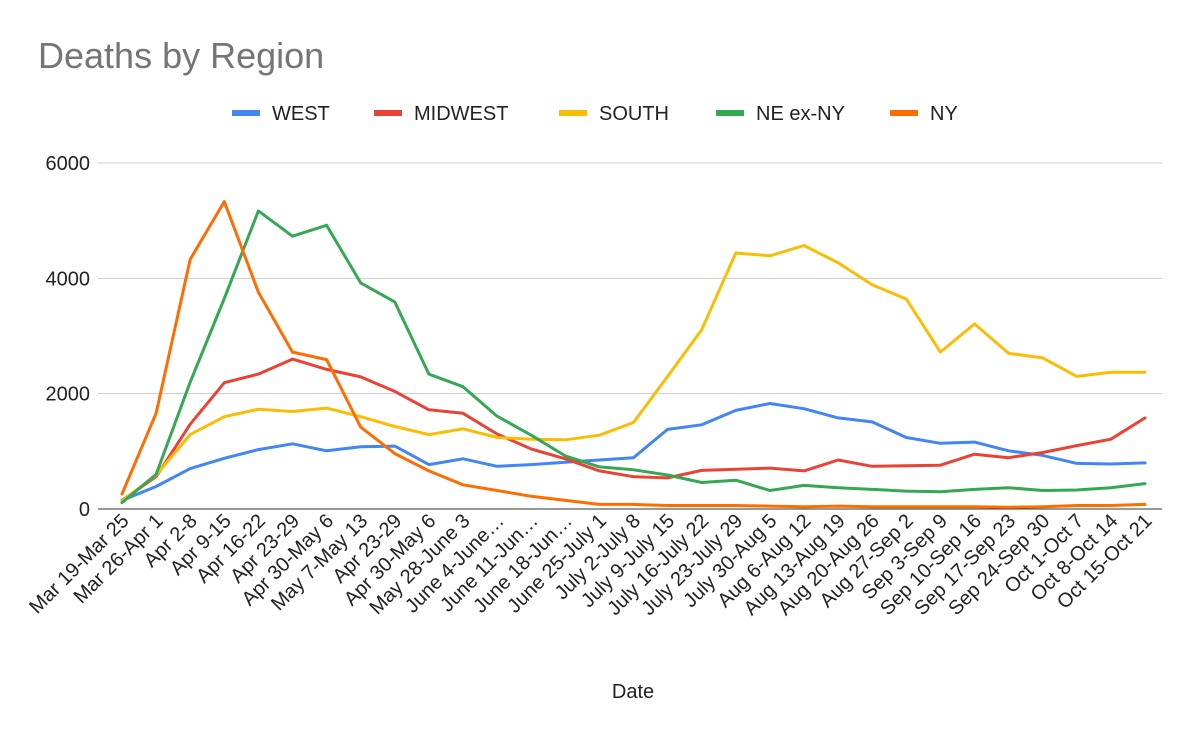 This screenshot has height=742, width=1200. What do you see at coordinates (633, 692) in the screenshot?
I see `x-axis-label: Date` at bounding box center [633, 692].